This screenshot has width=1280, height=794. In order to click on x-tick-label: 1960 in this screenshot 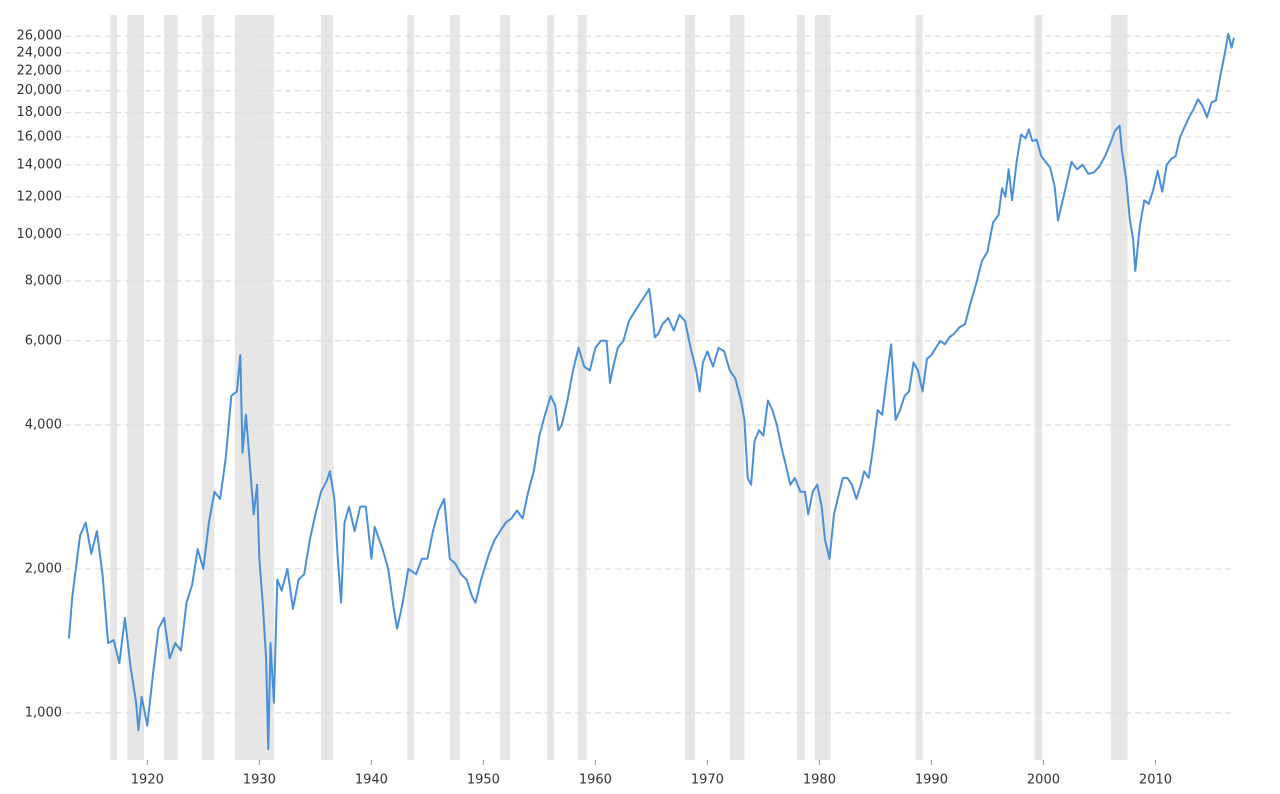, I will do `click(595, 780)`.